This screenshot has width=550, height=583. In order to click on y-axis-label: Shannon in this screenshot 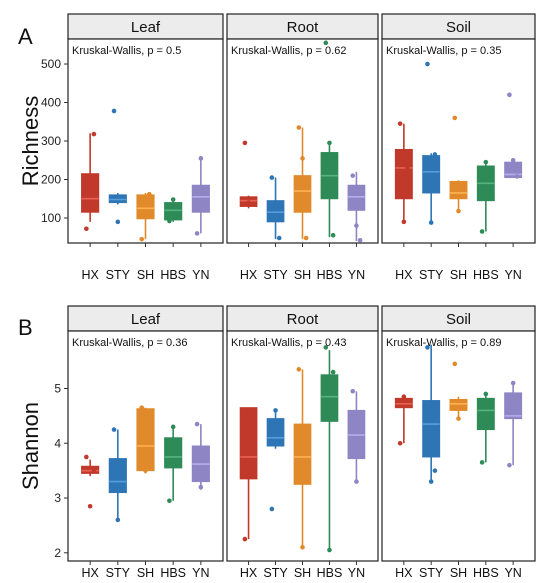, I will do `click(30, 446)`.